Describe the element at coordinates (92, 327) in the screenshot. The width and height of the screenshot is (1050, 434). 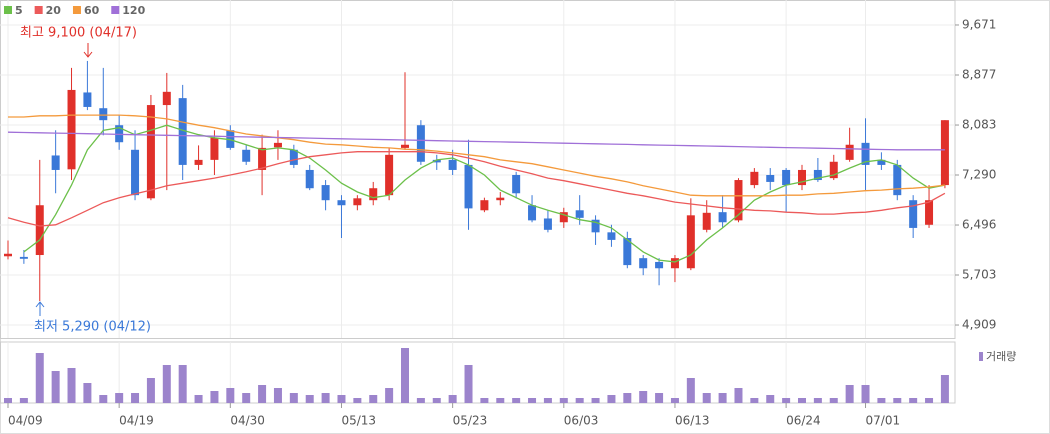
I see `low-annotation: 최저 5,290 (04/12)` at that location.